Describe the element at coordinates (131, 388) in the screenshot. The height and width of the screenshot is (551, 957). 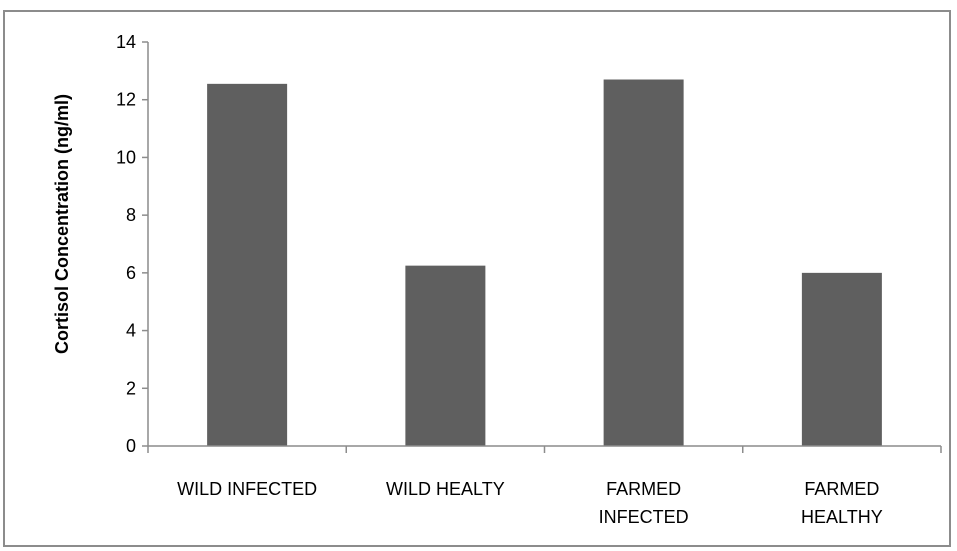
I see `y-tick-label-1: 2` at that location.